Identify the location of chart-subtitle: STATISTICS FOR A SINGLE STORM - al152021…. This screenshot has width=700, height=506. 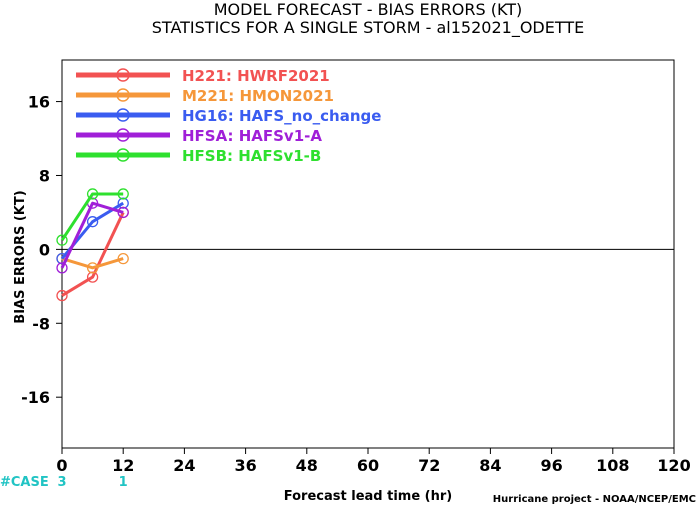
(368, 28).